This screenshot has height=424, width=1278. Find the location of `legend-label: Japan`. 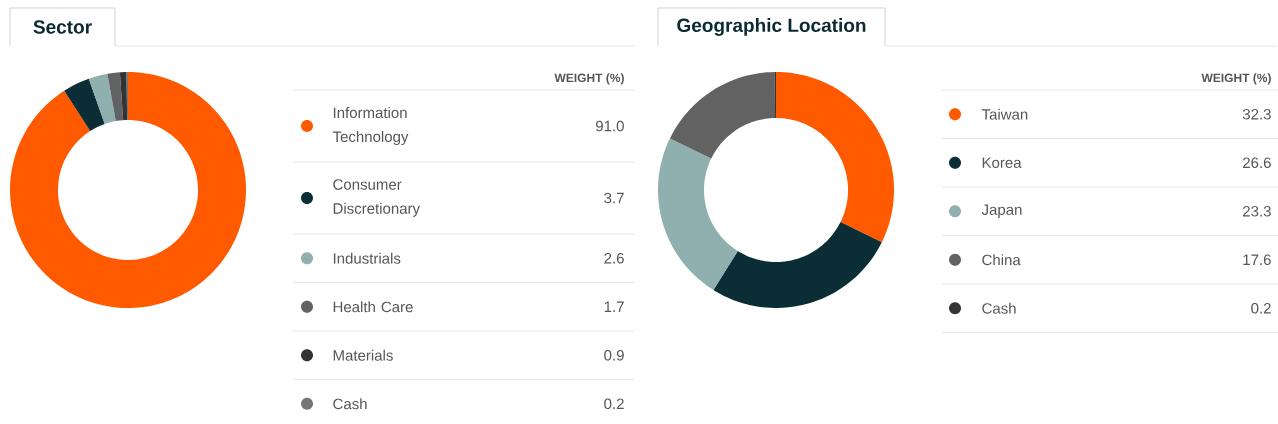

legend-label: Japan is located at coordinates (1001, 211).